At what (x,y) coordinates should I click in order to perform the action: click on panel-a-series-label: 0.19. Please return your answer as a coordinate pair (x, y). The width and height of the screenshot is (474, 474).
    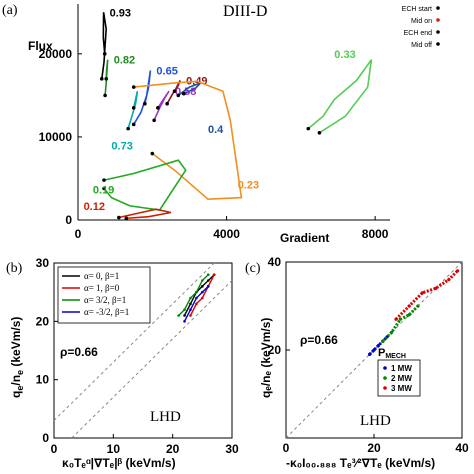
    Looking at the image, I should click on (103, 190).